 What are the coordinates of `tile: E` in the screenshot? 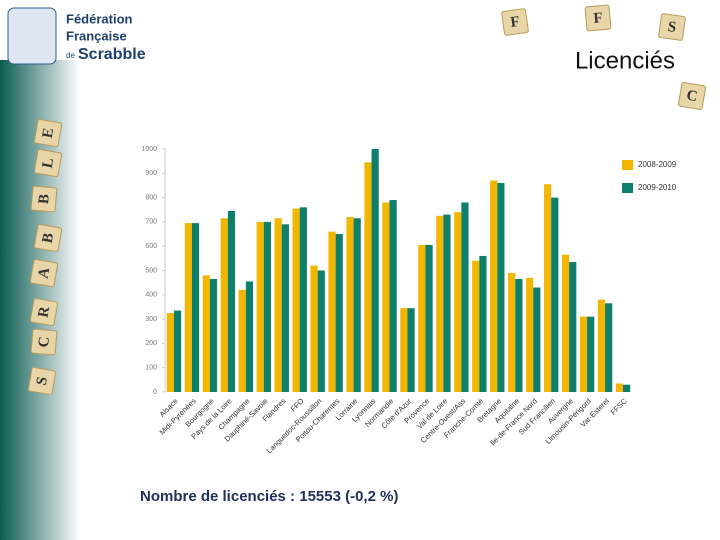 It's located at (48, 133).